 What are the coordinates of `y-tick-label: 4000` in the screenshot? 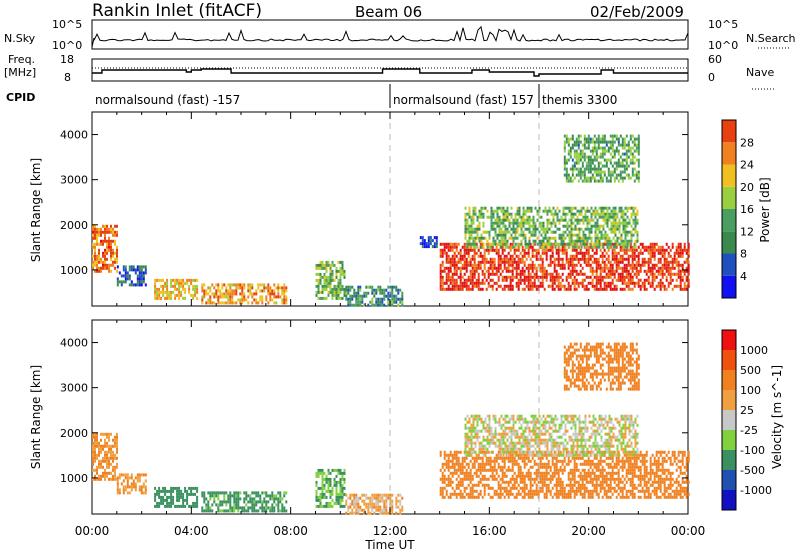 It's located at (74, 135).